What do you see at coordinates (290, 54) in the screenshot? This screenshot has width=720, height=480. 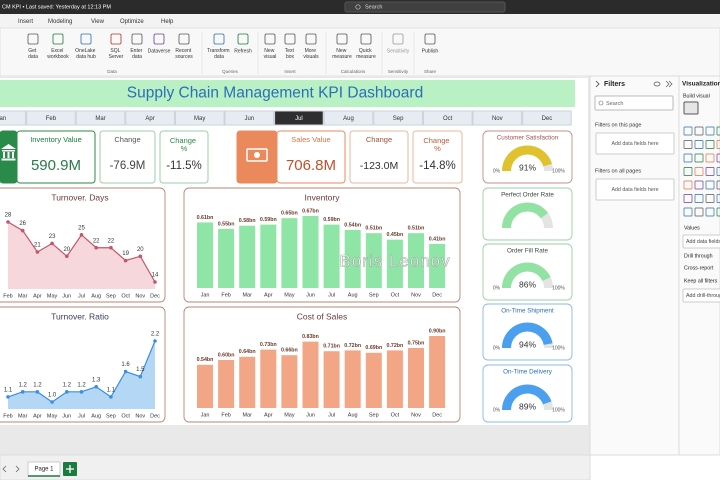 I see `ribbon-button: Text box` at bounding box center [290, 54].